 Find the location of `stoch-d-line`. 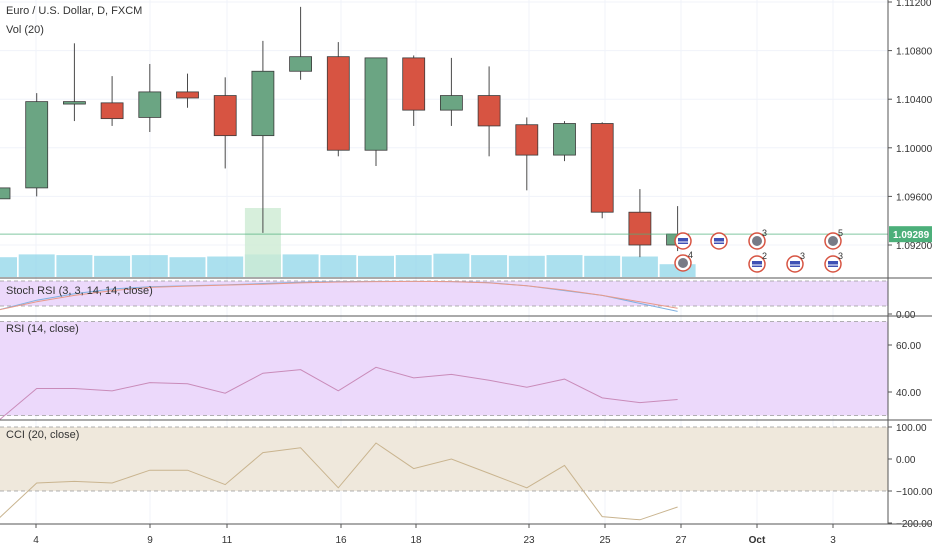

stoch-d-line is located at coordinates (339, 295).